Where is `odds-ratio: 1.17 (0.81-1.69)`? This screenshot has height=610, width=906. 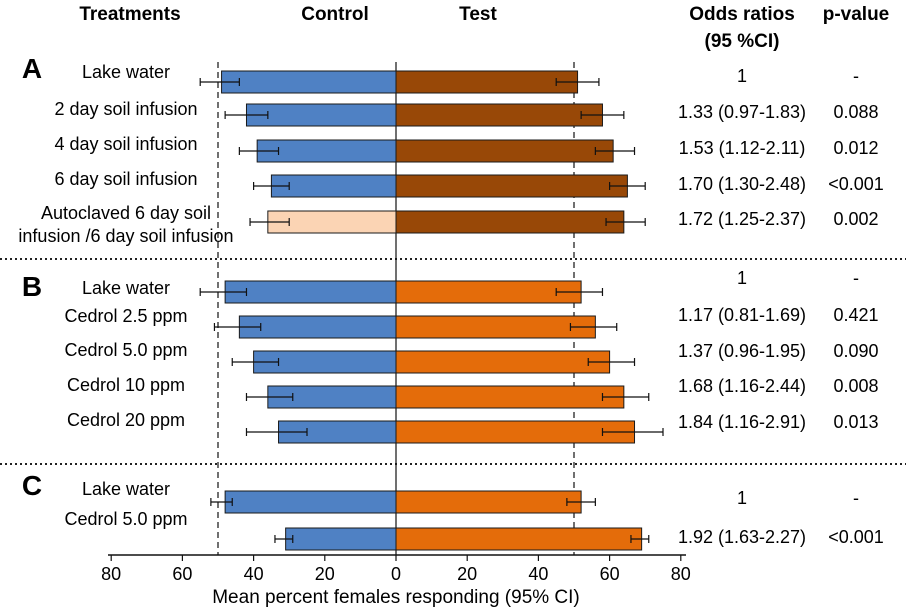 odds-ratio: 1.17 (0.81-1.69) is located at coordinates (742, 315).